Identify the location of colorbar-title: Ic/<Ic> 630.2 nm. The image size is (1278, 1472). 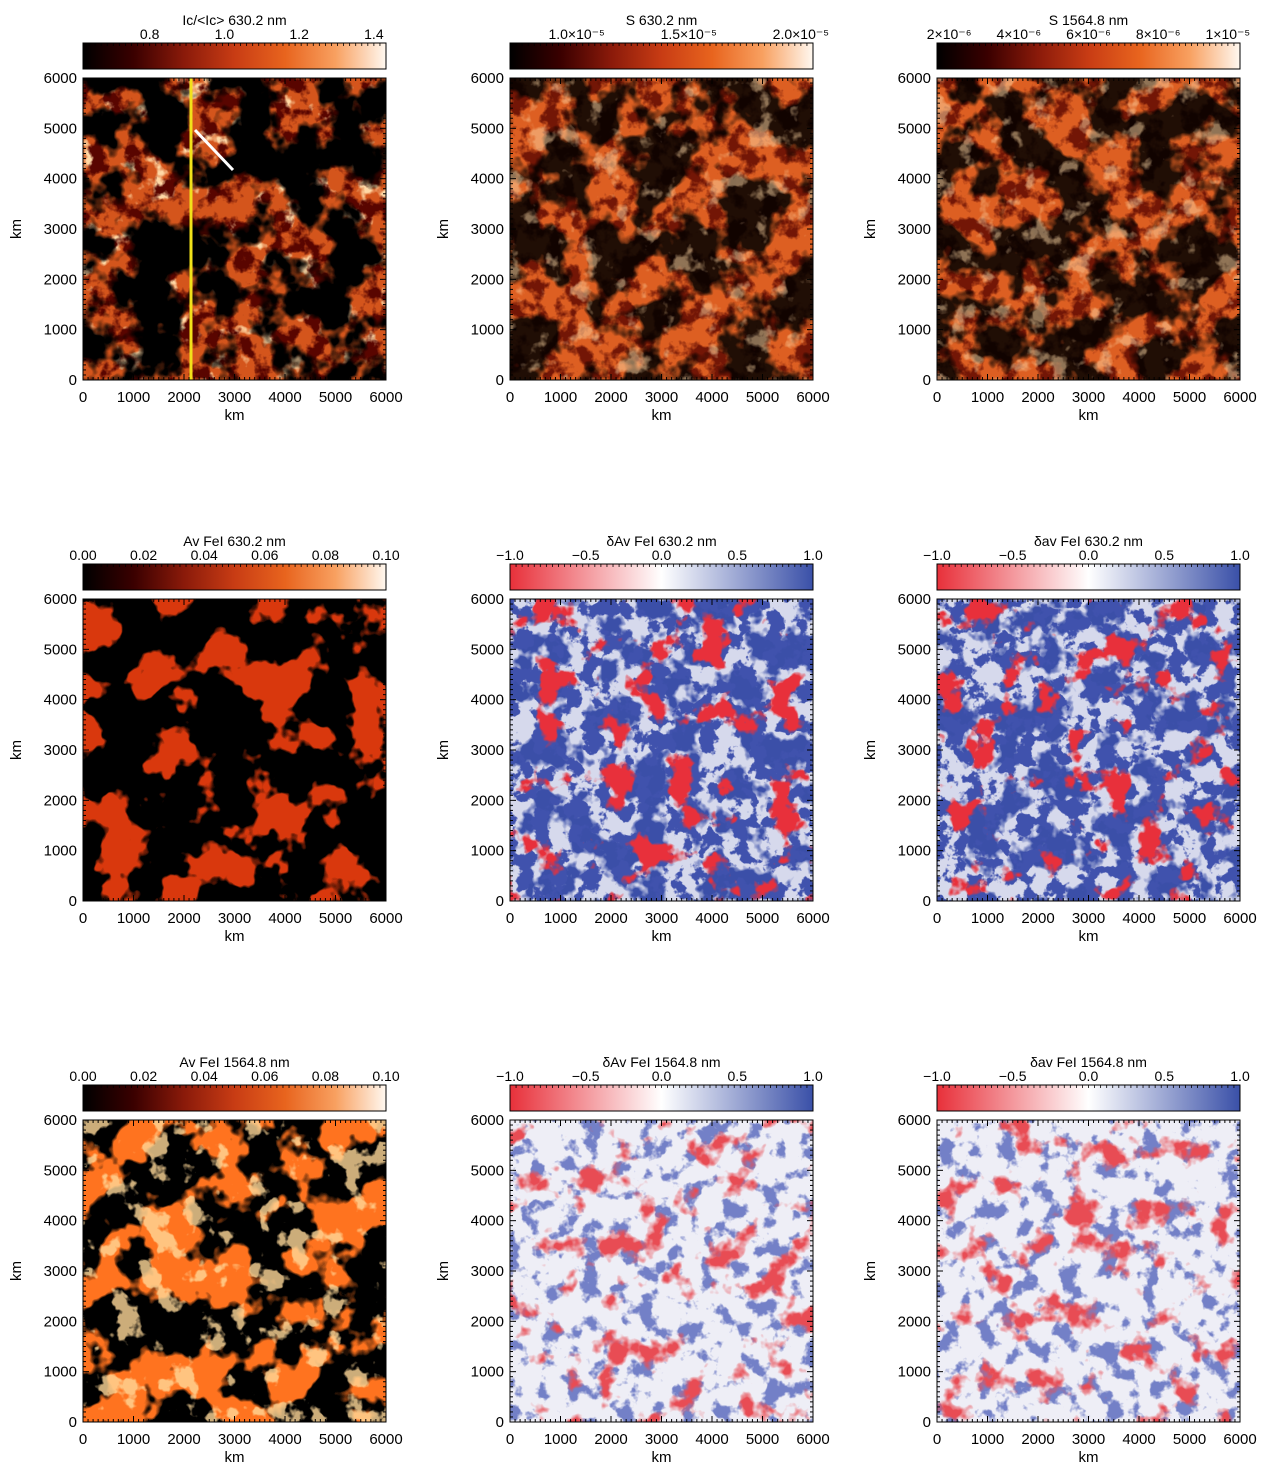
(234, 20).